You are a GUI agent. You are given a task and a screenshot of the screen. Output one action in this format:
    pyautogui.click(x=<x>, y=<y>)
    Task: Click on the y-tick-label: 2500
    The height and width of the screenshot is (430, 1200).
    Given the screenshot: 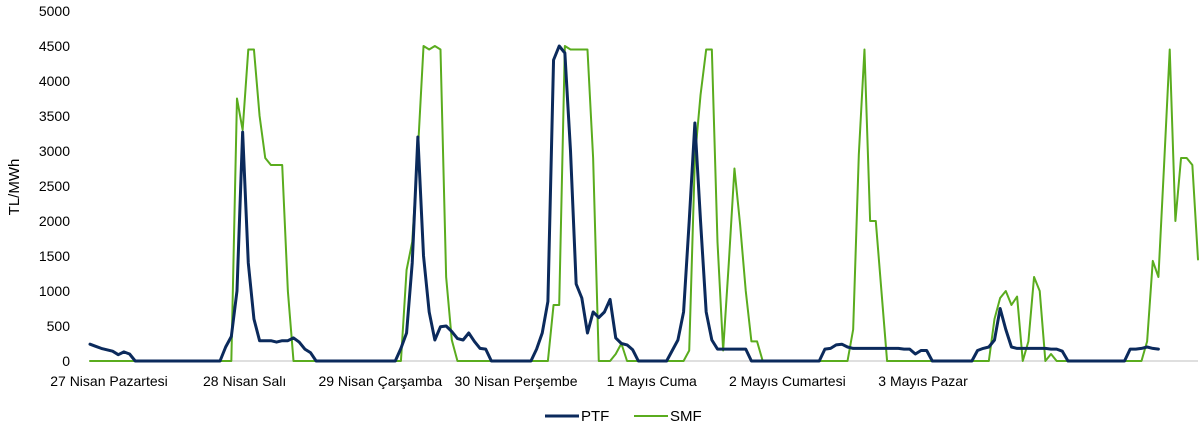 What is the action you would take?
    pyautogui.click(x=54, y=186)
    